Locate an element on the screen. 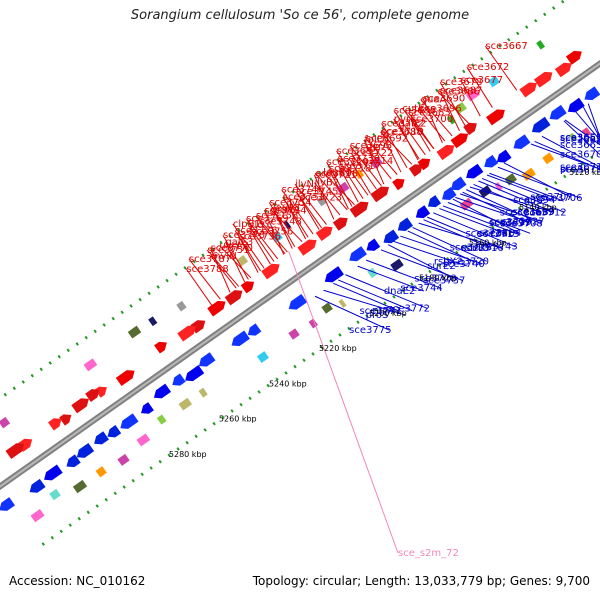 The width and height of the screenshot is (600, 600). minus-gene-label: leuB1 is located at coordinates (337, 172).